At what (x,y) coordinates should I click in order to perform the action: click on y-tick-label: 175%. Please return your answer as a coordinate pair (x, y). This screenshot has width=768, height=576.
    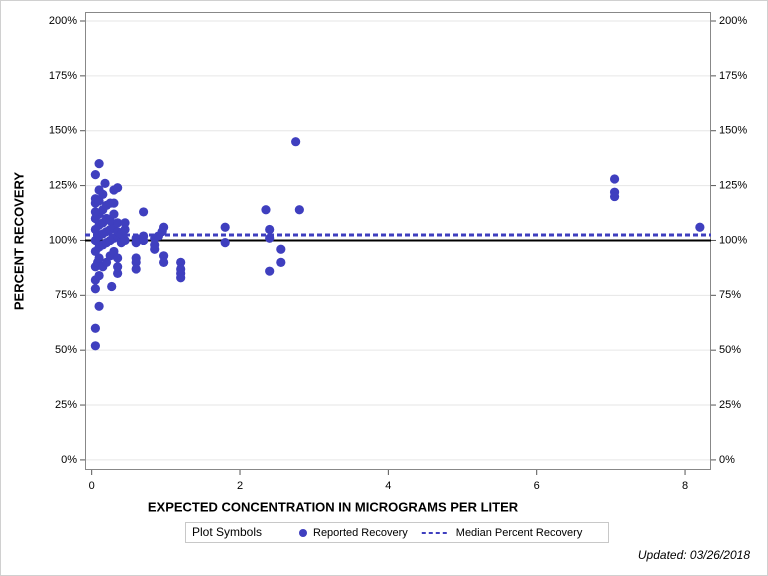
    Looking at the image, I should click on (63, 76).